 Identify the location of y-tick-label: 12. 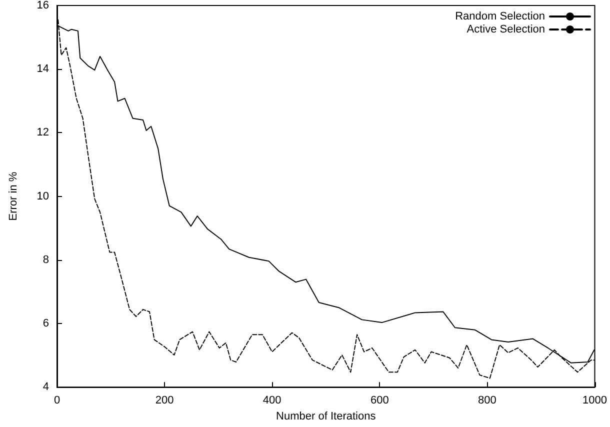
(42, 132).